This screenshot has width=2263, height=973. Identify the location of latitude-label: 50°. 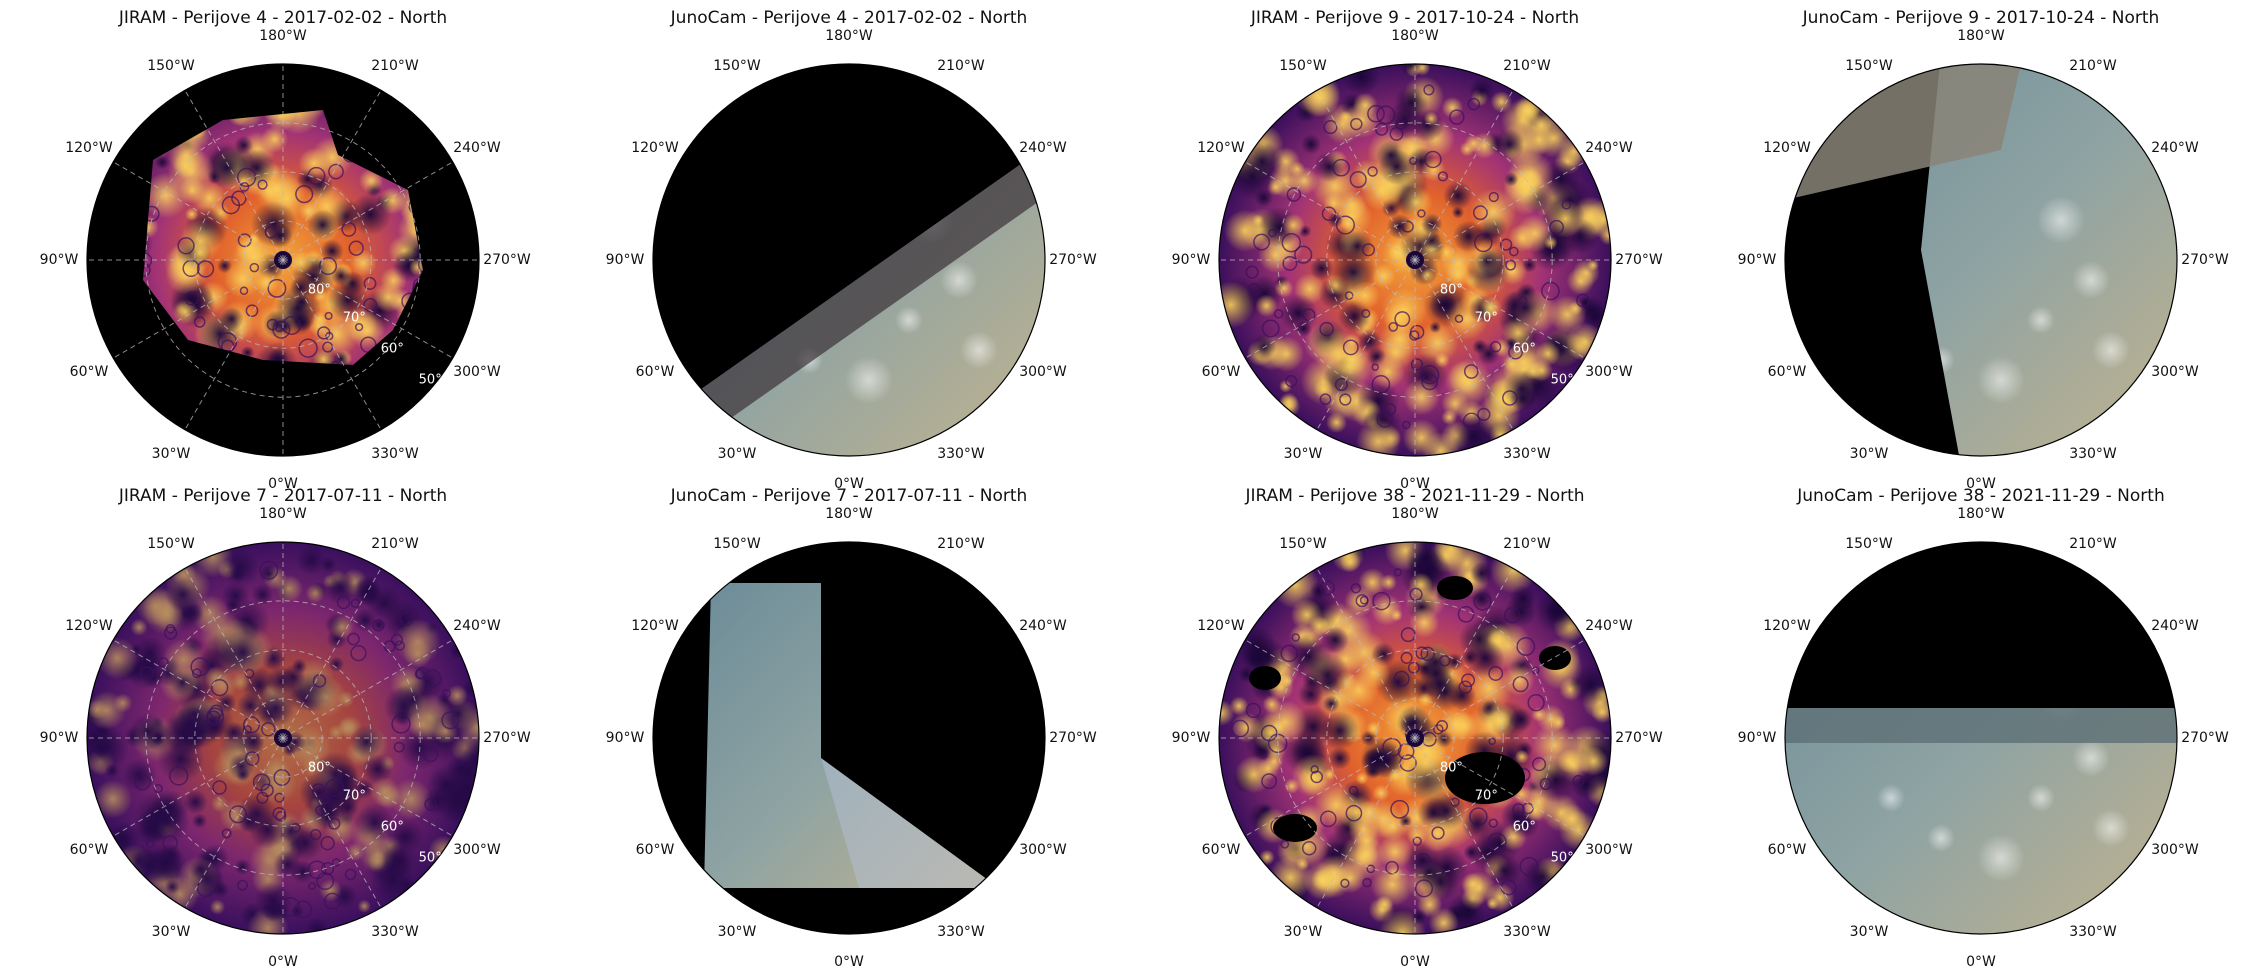
(430, 380).